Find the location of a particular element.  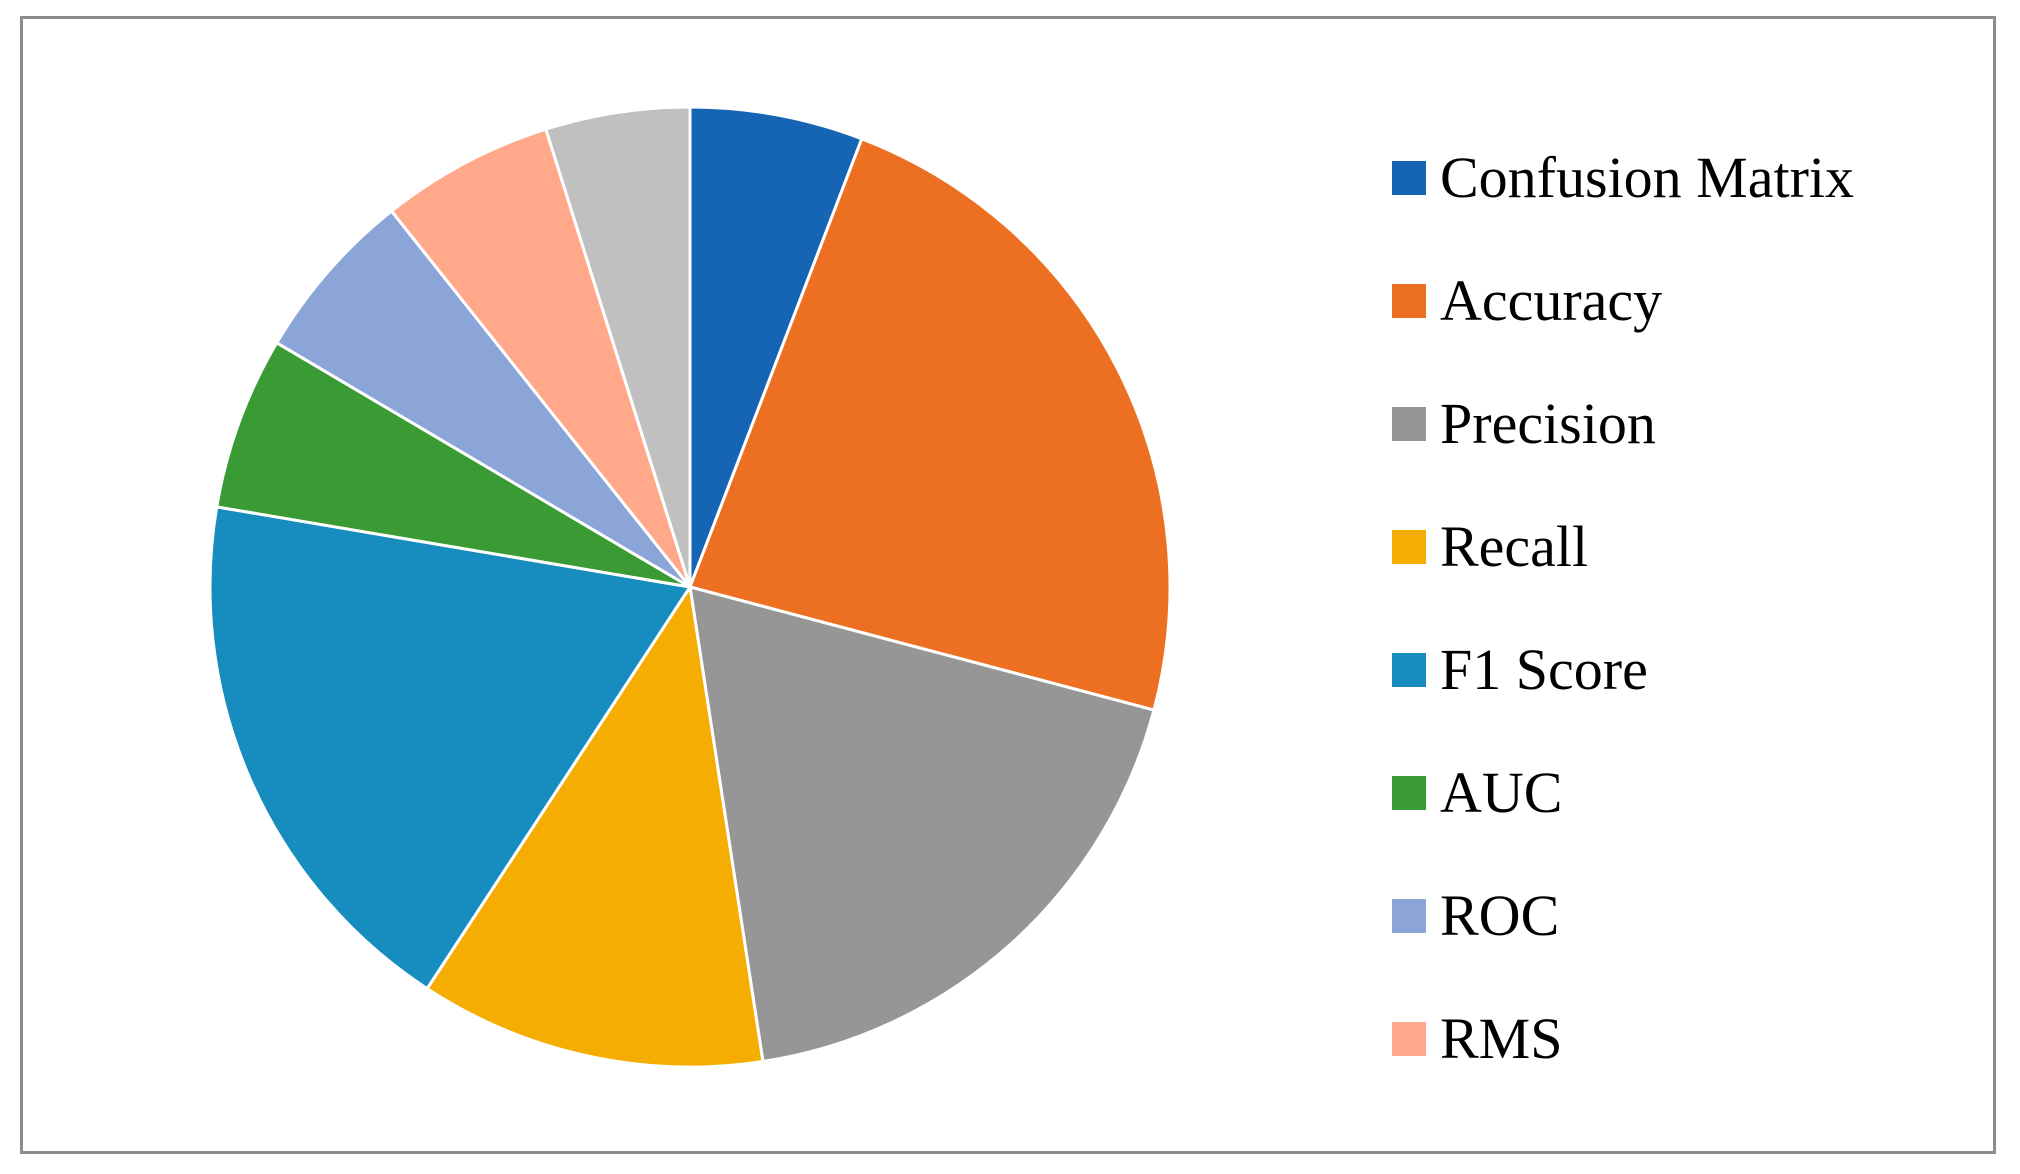

legend-label: Confusion Matrix is located at coordinates (1647, 177).